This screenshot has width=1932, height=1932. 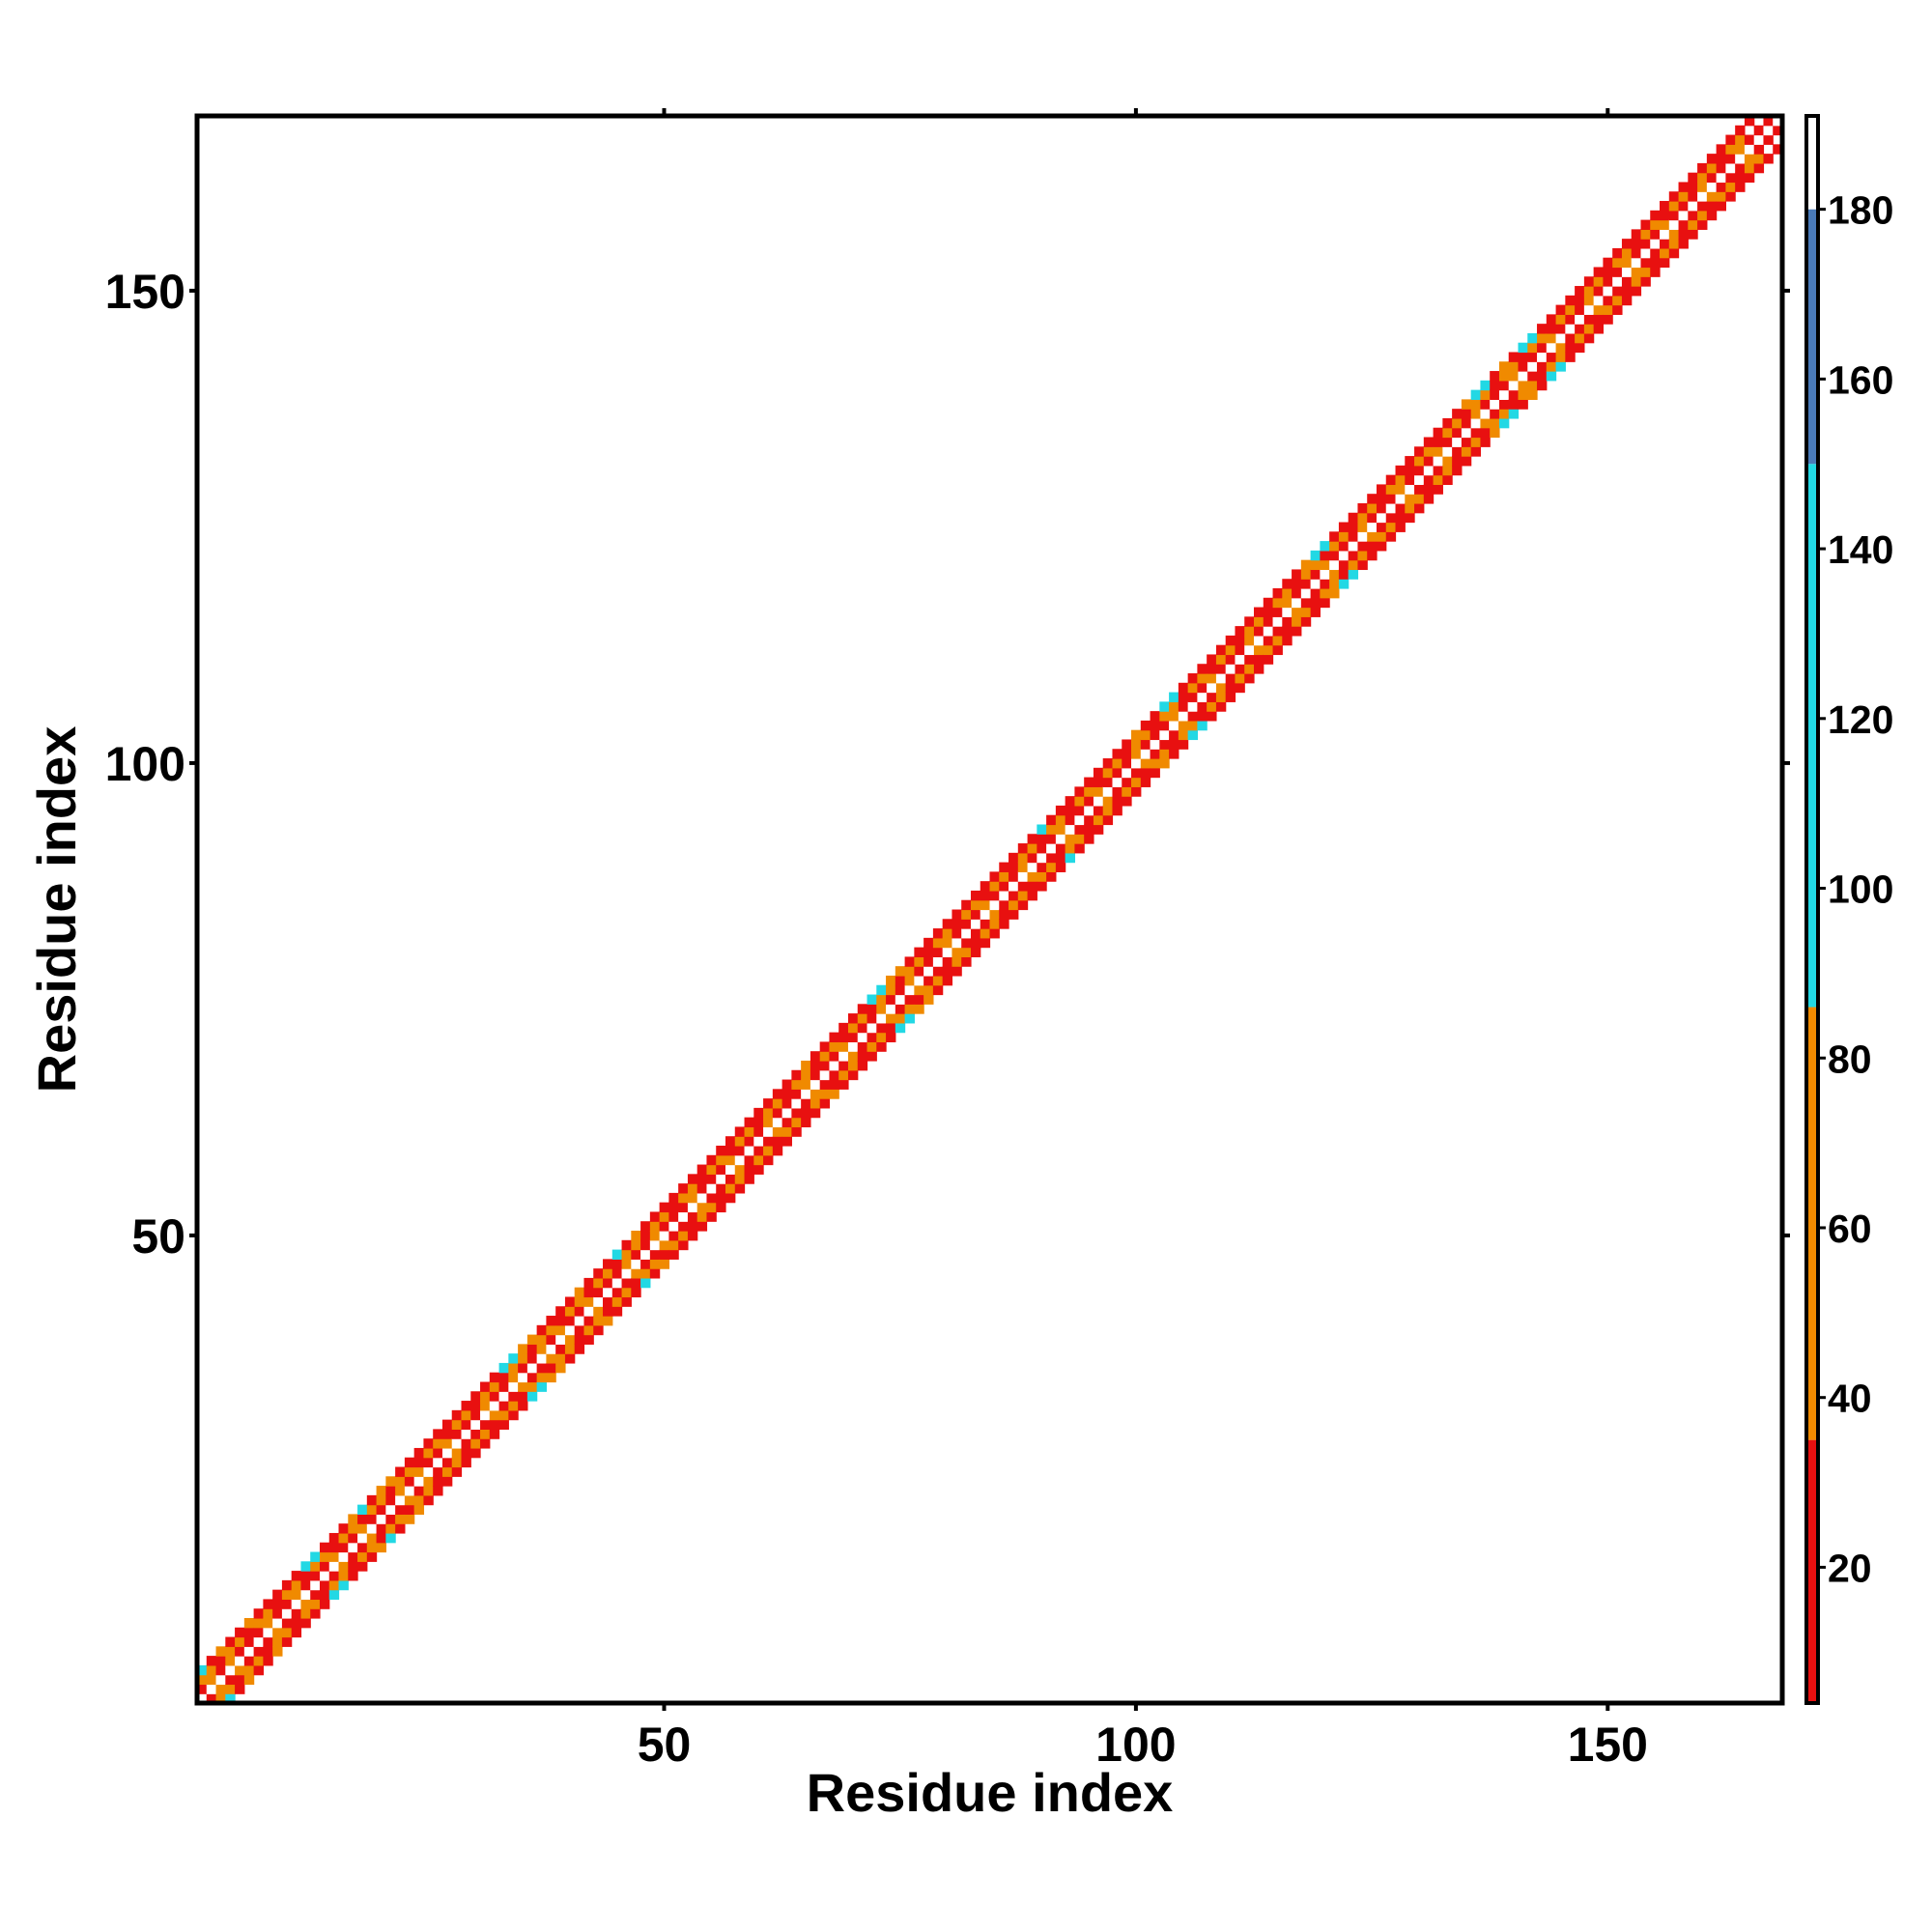 I want to click on colorbar-segment, so click(x=1812, y=736).